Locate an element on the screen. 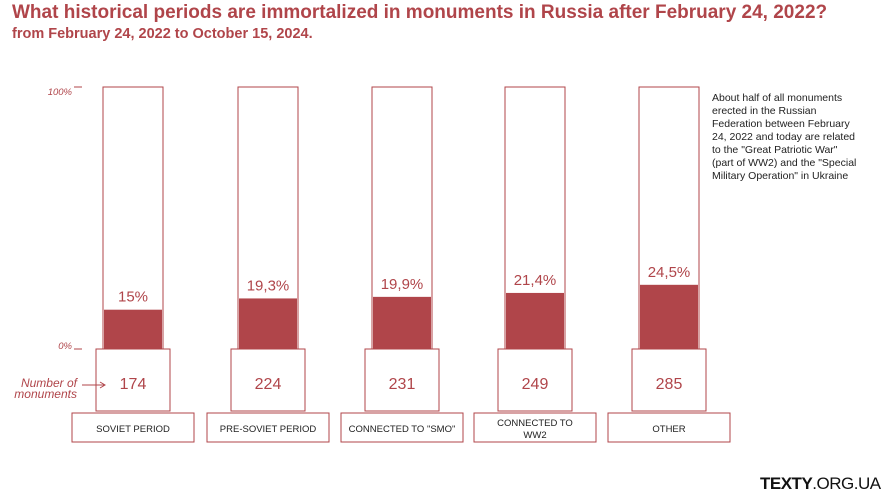  bar-value-label: 15% is located at coordinates (133, 297).